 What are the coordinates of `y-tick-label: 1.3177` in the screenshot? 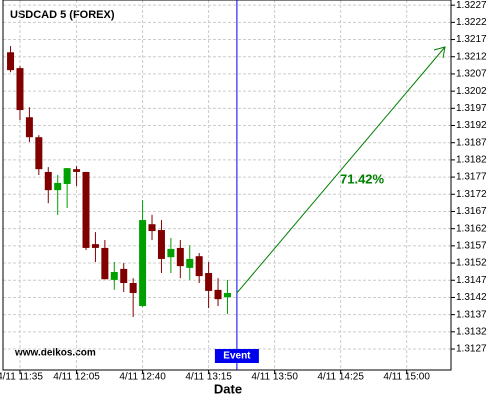 It's located at (471, 177).